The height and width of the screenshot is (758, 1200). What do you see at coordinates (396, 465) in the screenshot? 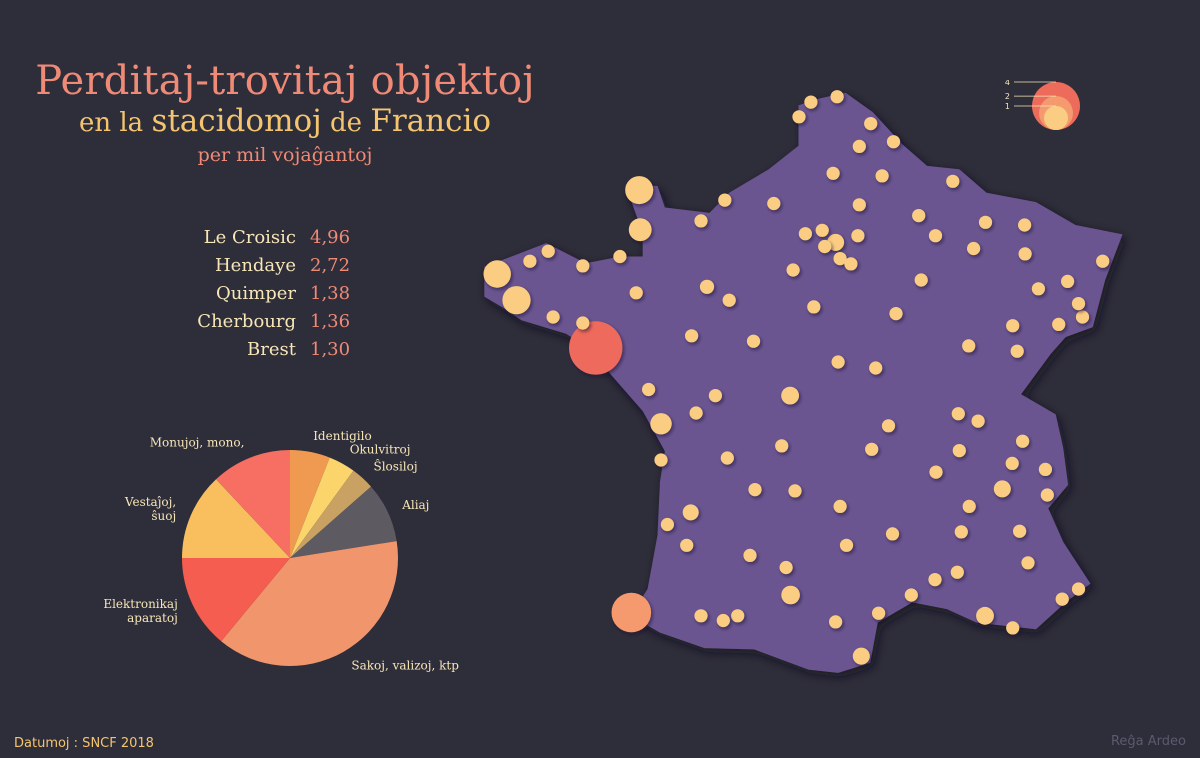
I see `pie-slice-label: Ŝlosiloj` at bounding box center [396, 465].